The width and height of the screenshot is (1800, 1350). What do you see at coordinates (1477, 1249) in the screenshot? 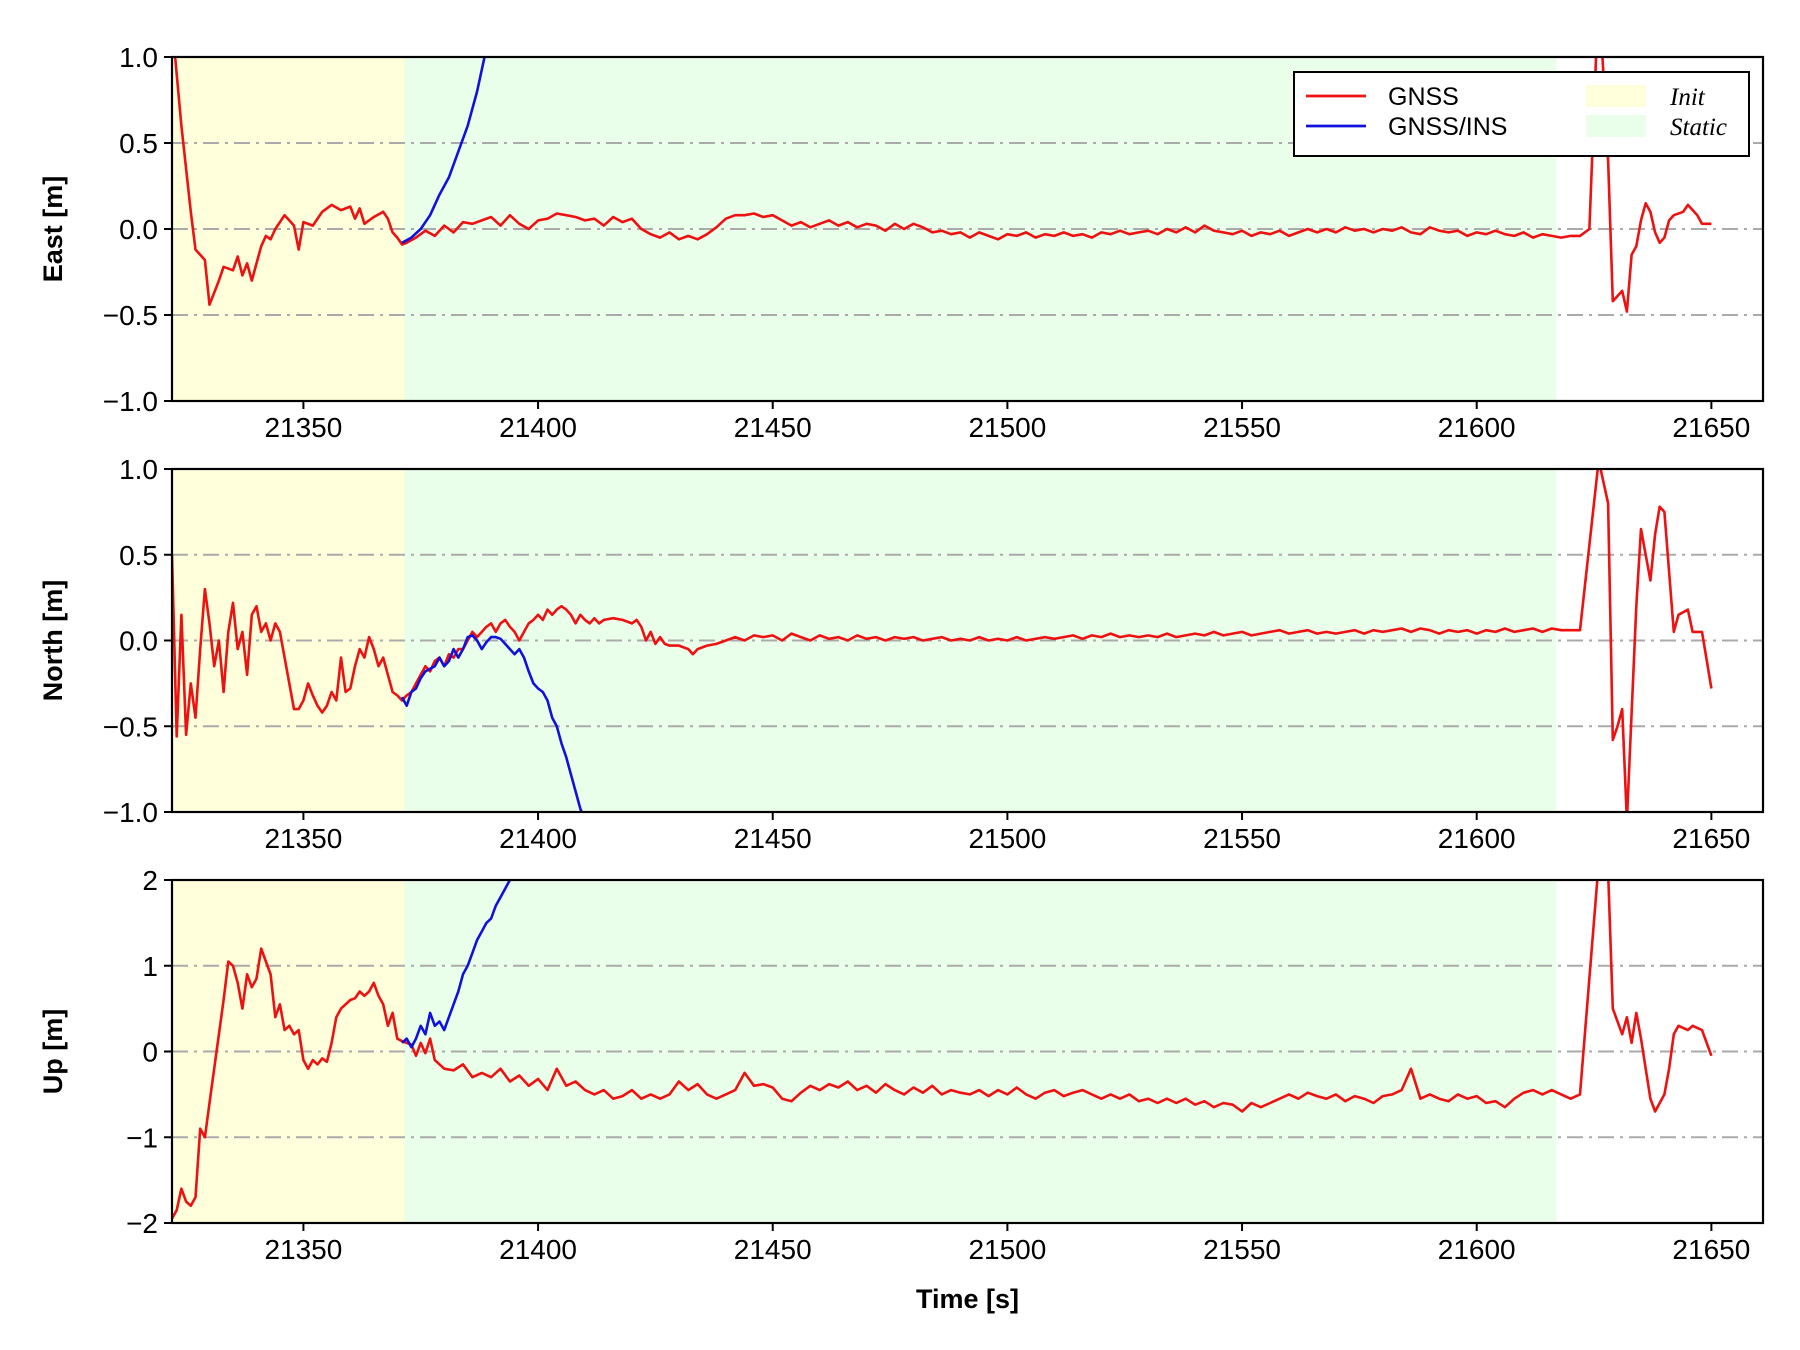
I see `x-tick-label-up: 21600` at bounding box center [1477, 1249].